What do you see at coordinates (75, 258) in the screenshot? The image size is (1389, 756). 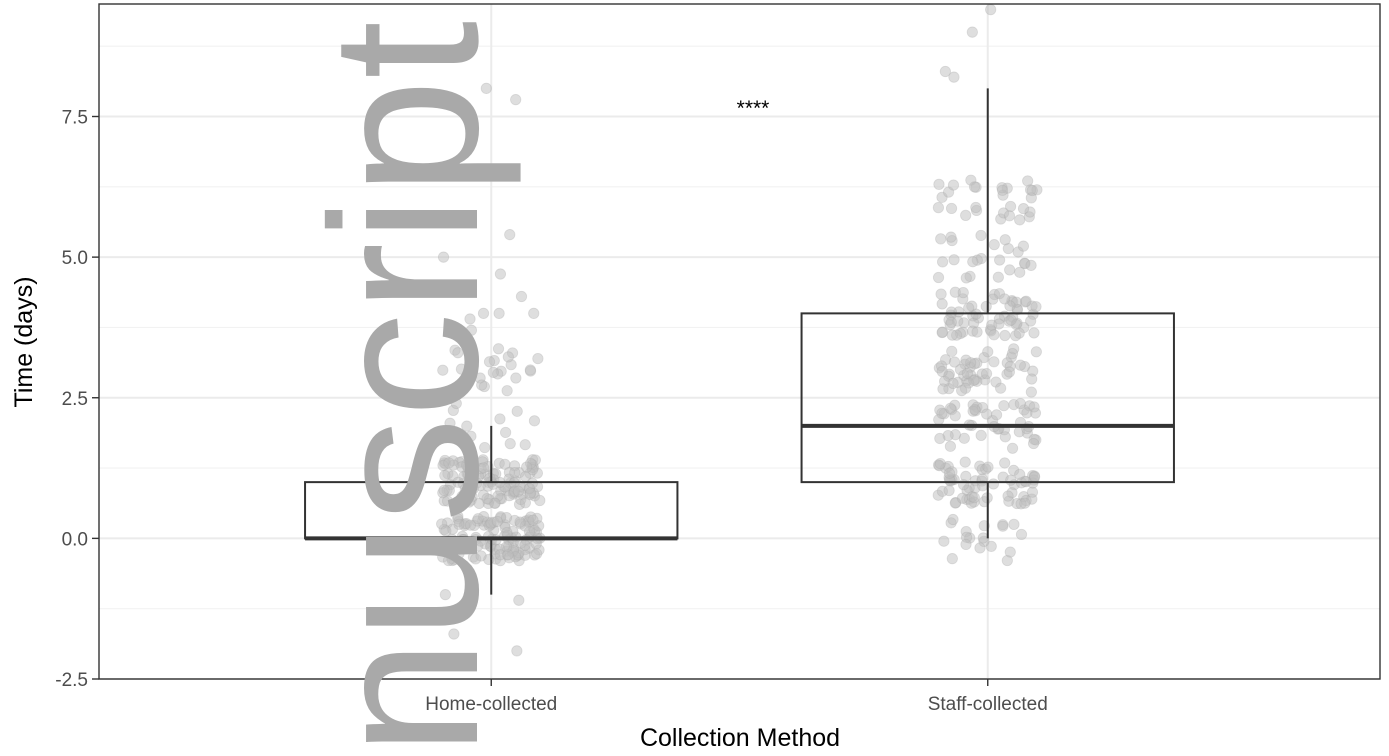 I see `y-tick-label: 5.0` at bounding box center [75, 258].